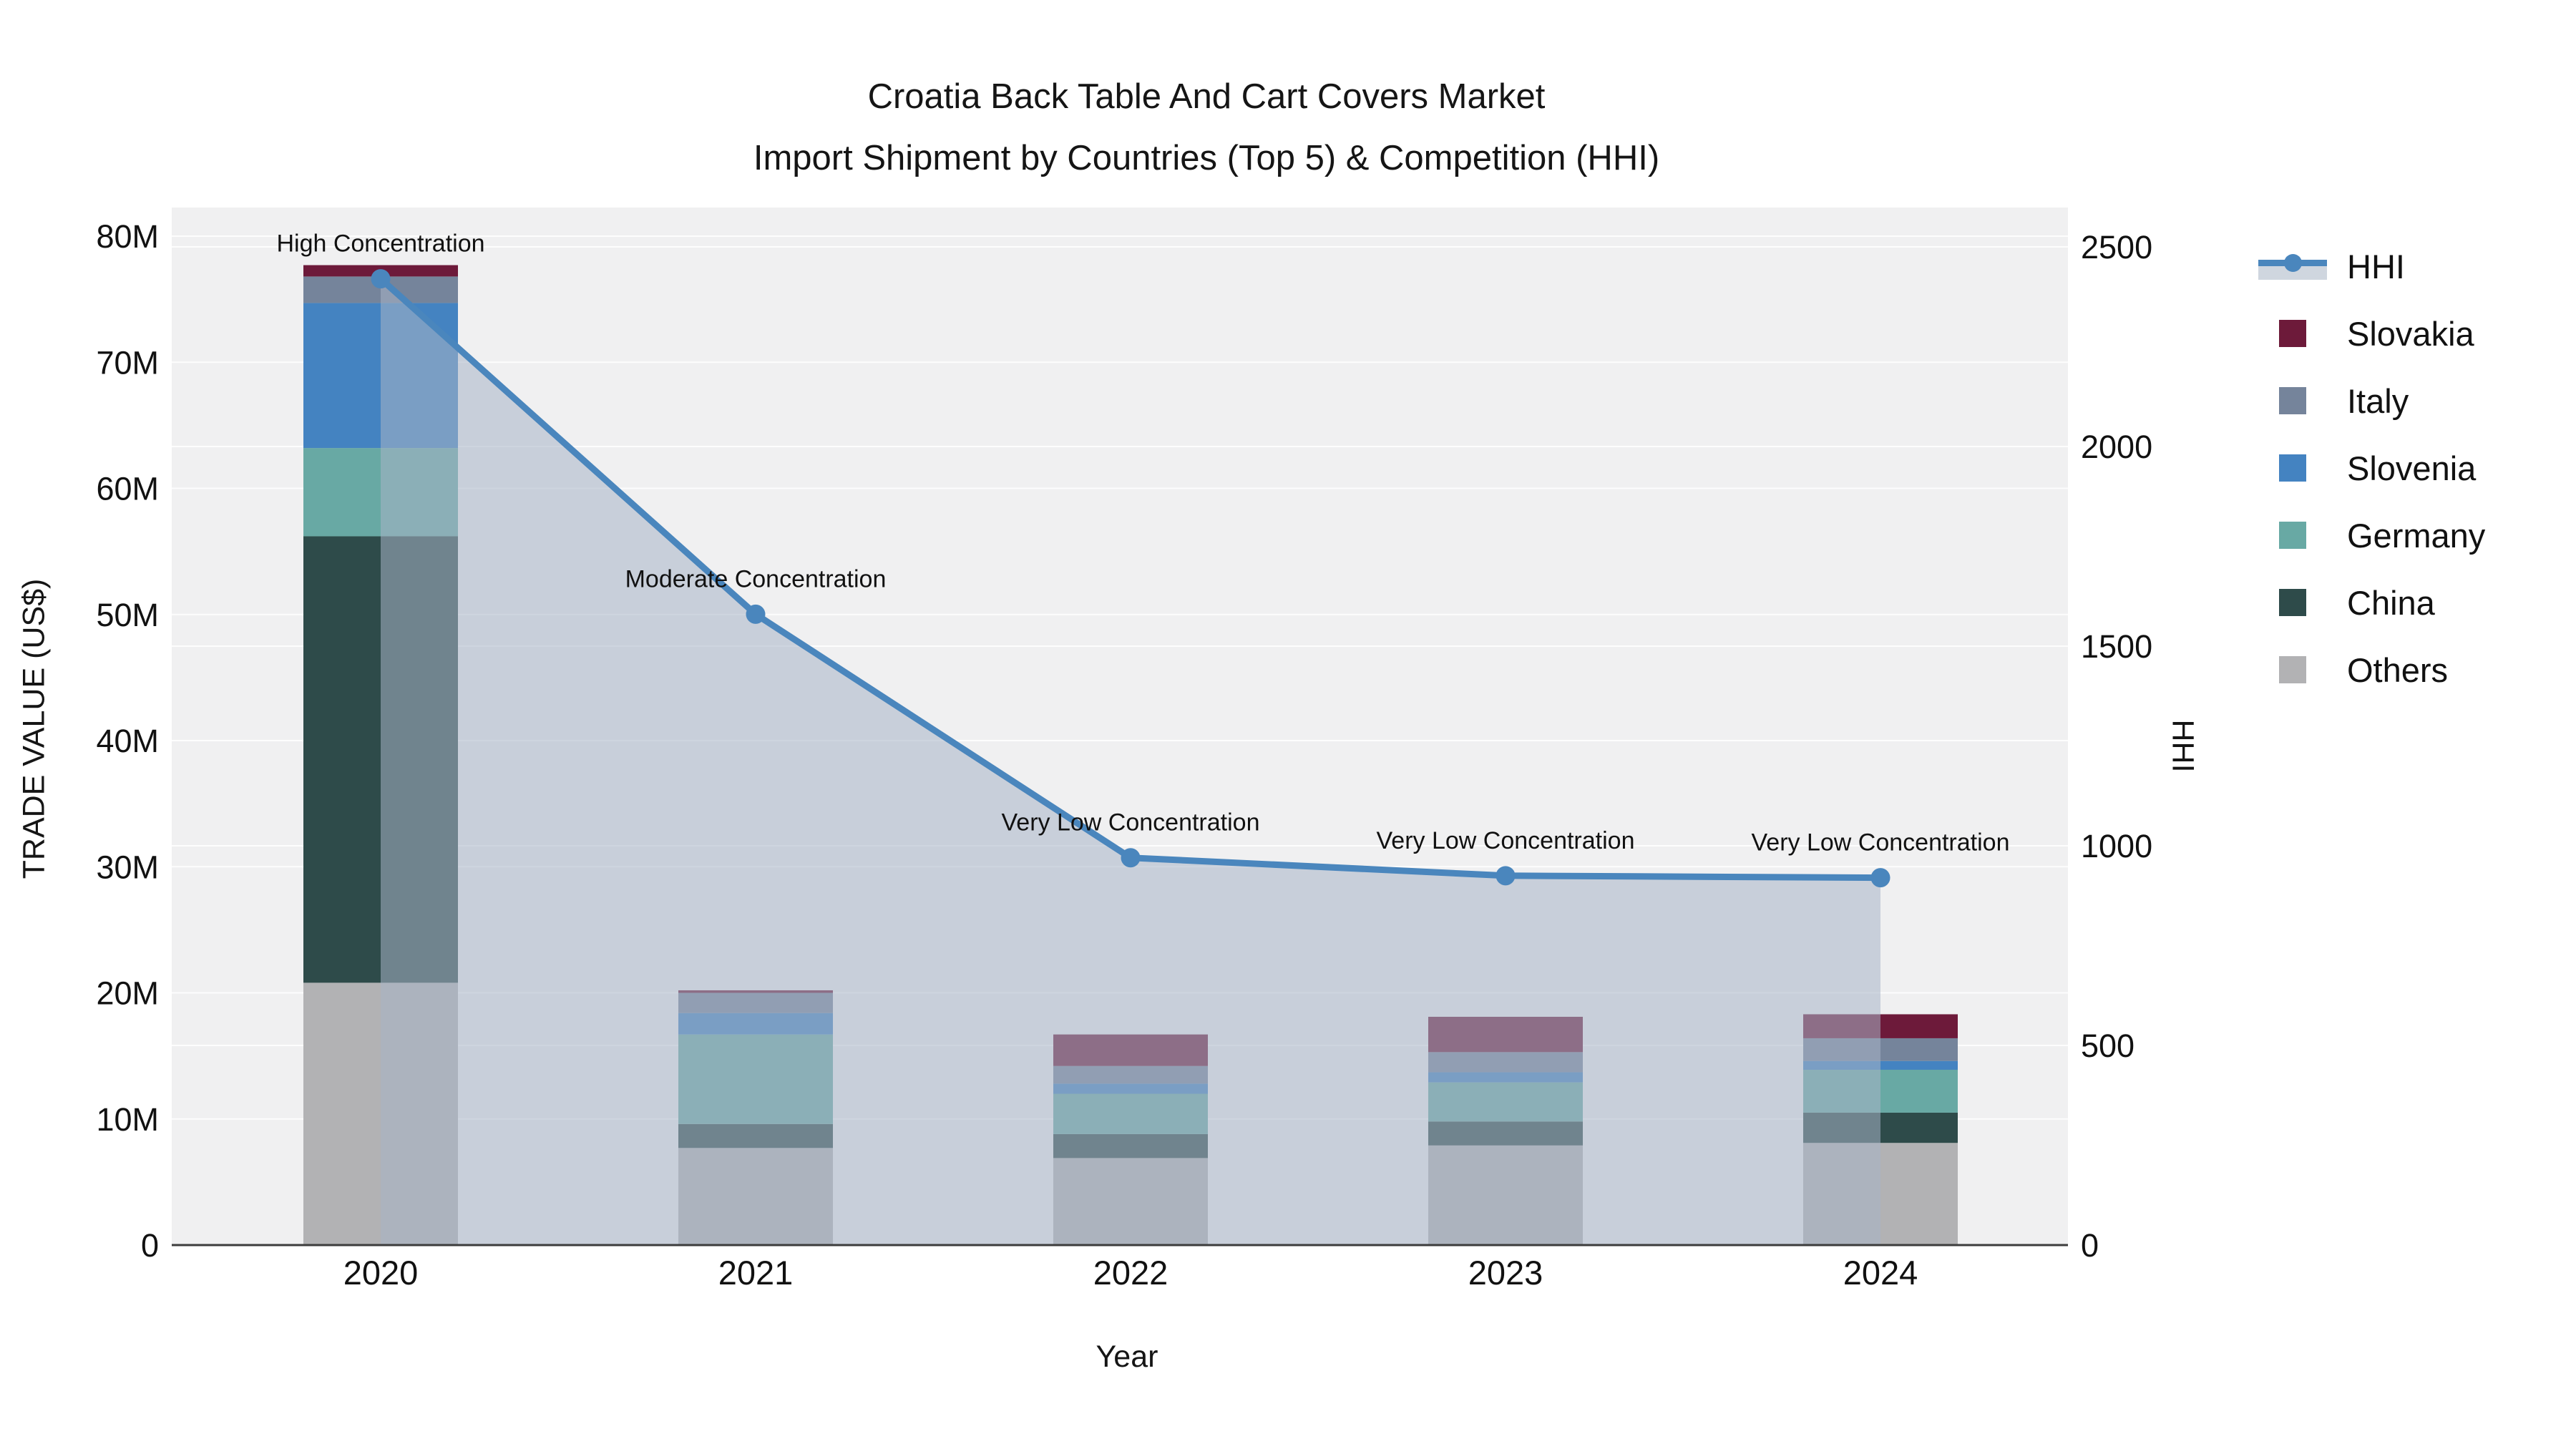  I want to click on legend-label: Slovenia, so click(2412, 468).